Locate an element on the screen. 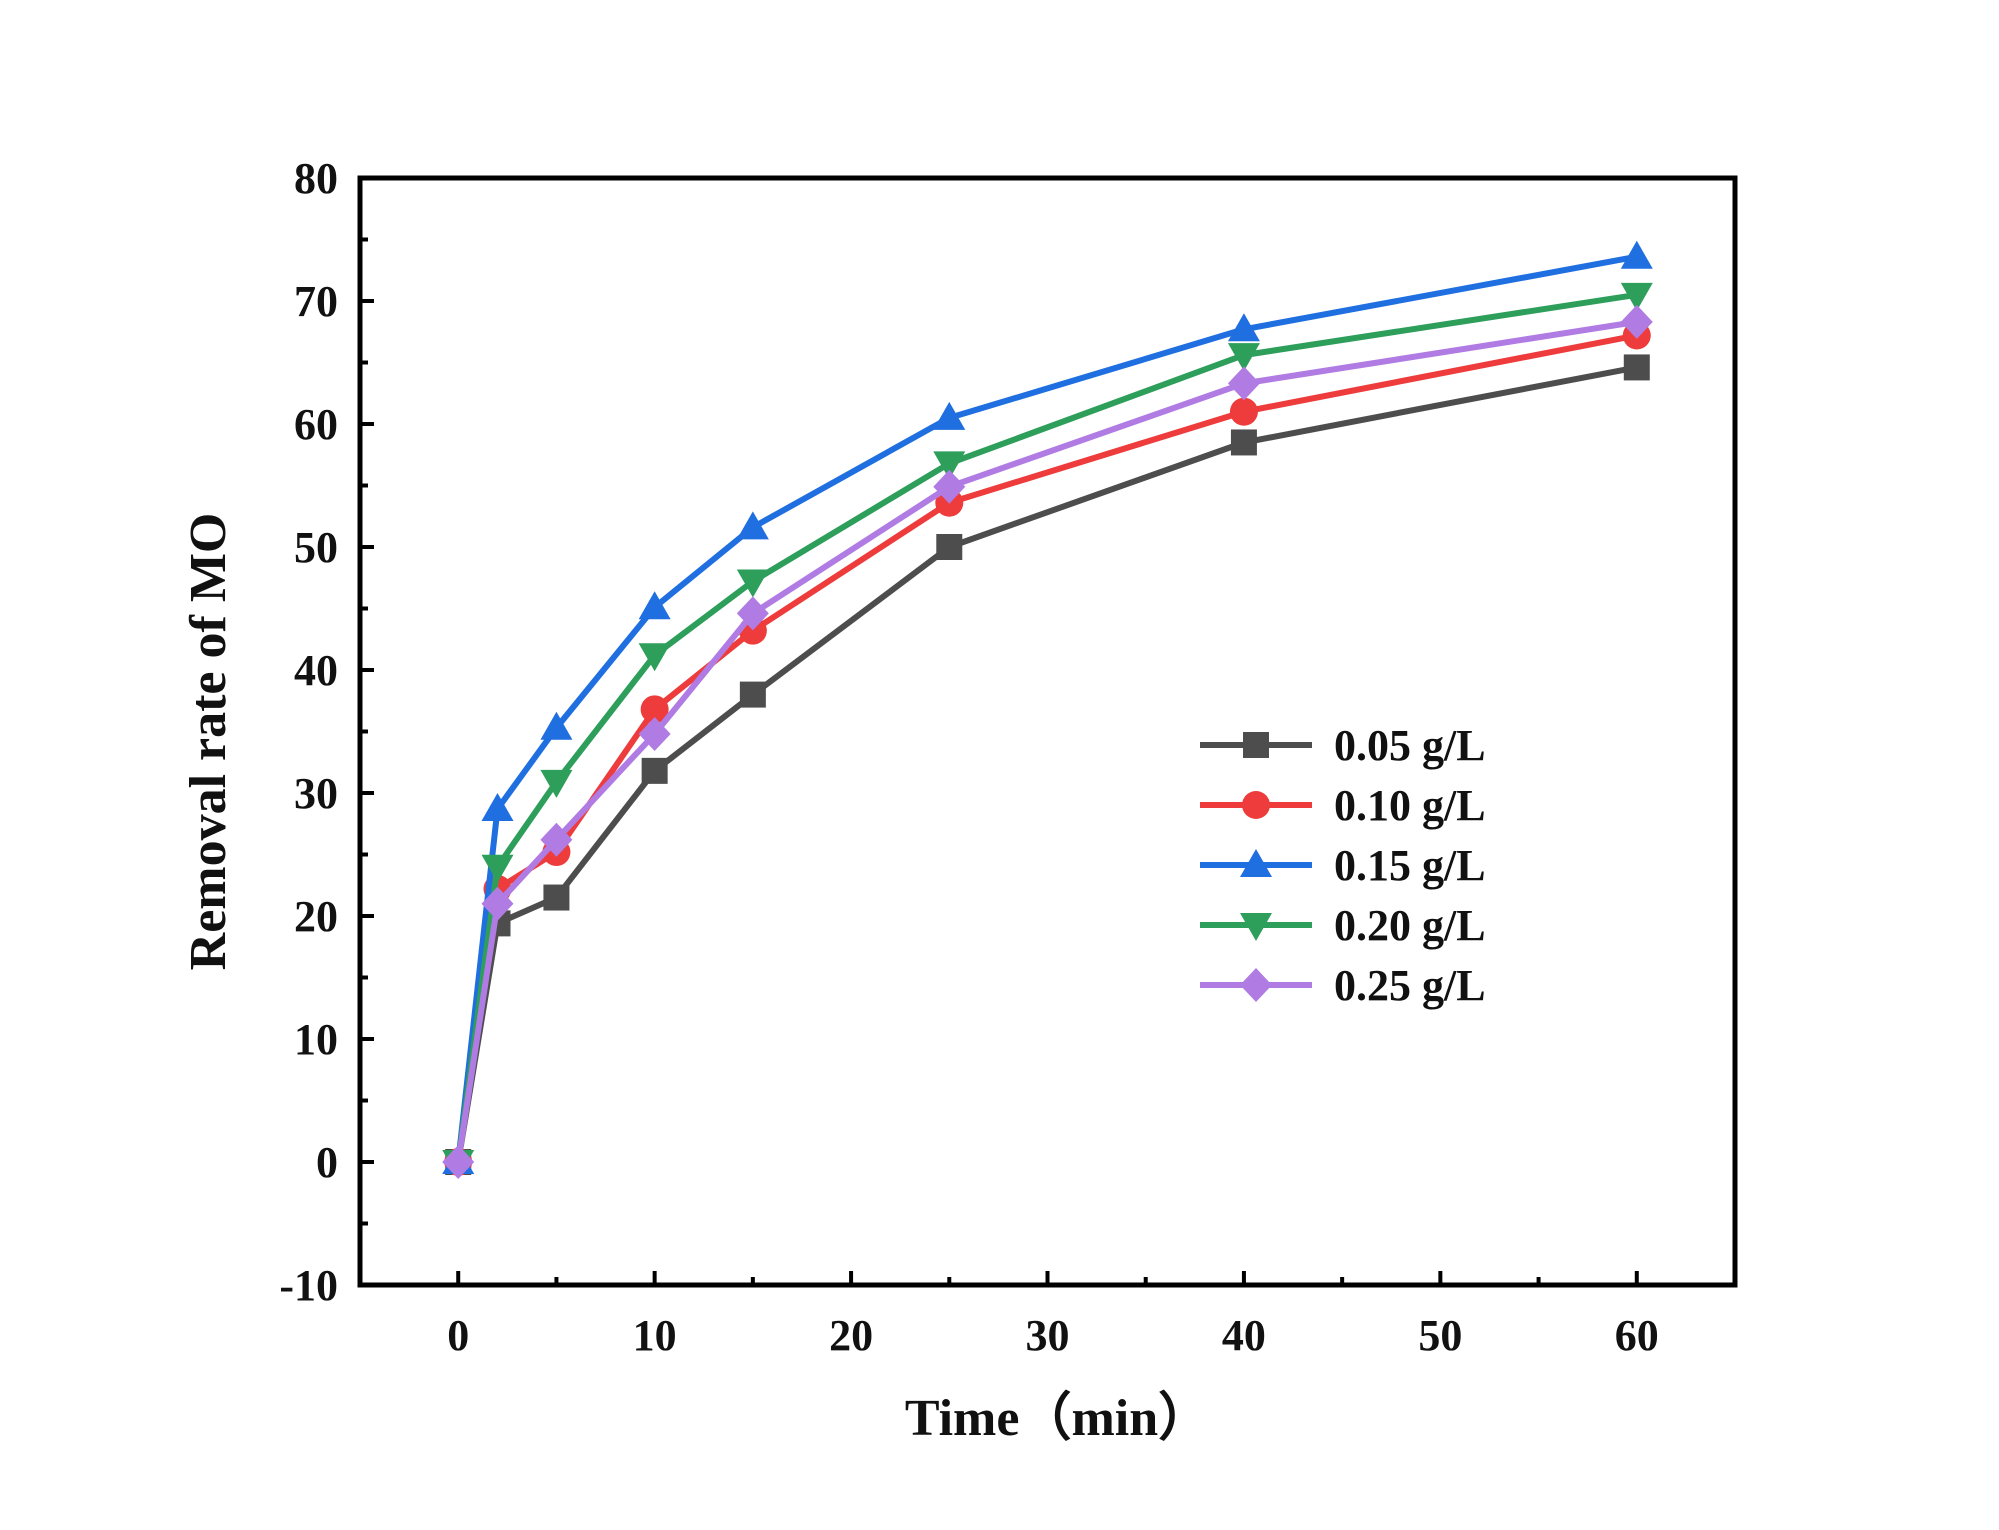  legend: 0.05 g/L 0.10 g/L 0.15 g/L 0.20 g/L 0.25 g/L is located at coordinates (1343, 865).